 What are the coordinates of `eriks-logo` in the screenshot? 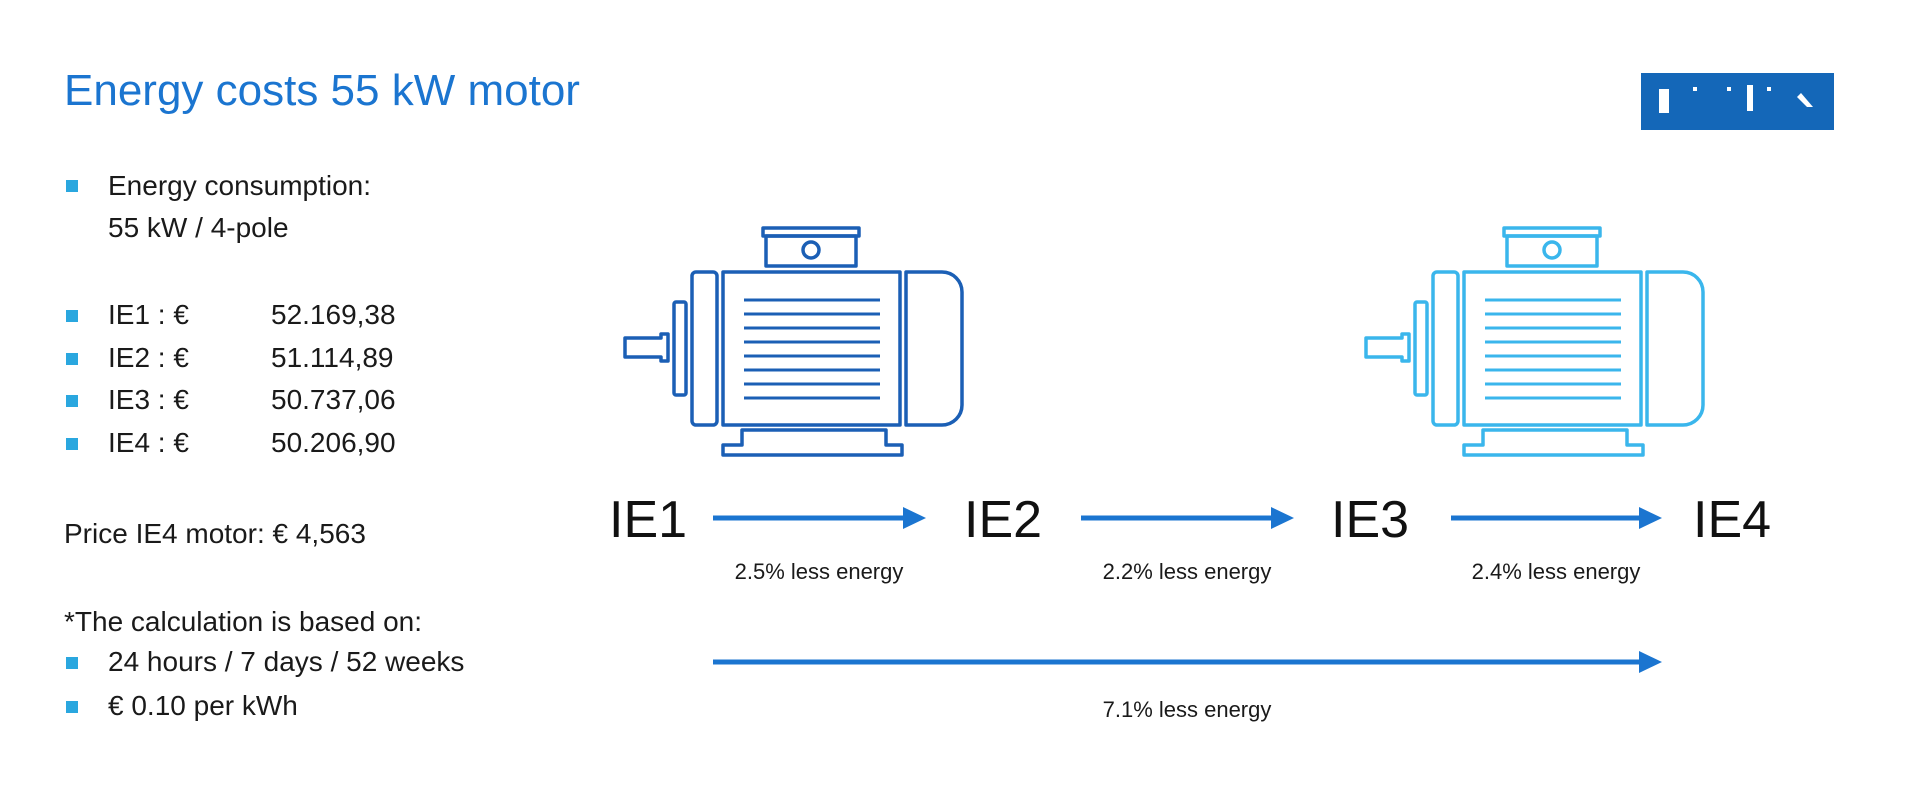 It's located at (1737, 101).